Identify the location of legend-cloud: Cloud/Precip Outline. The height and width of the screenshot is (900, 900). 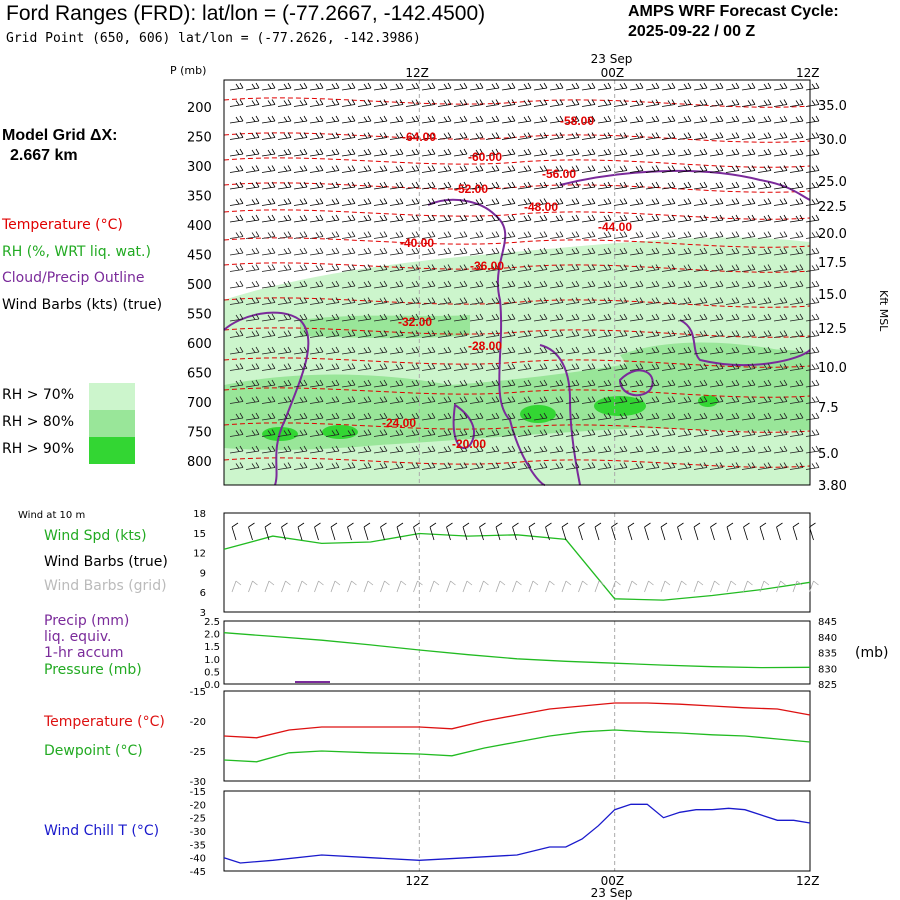
(73, 278).